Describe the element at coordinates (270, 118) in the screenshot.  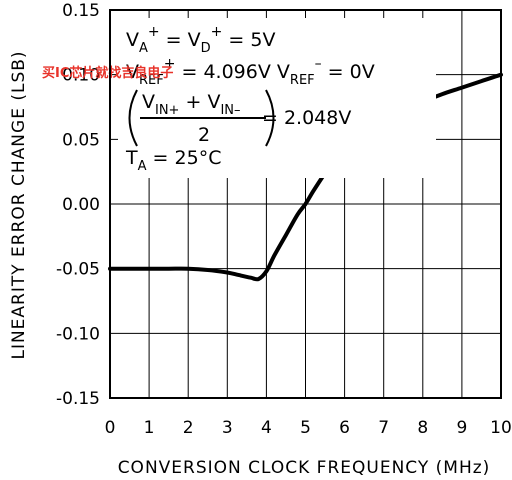
I see `right-paren` at that location.